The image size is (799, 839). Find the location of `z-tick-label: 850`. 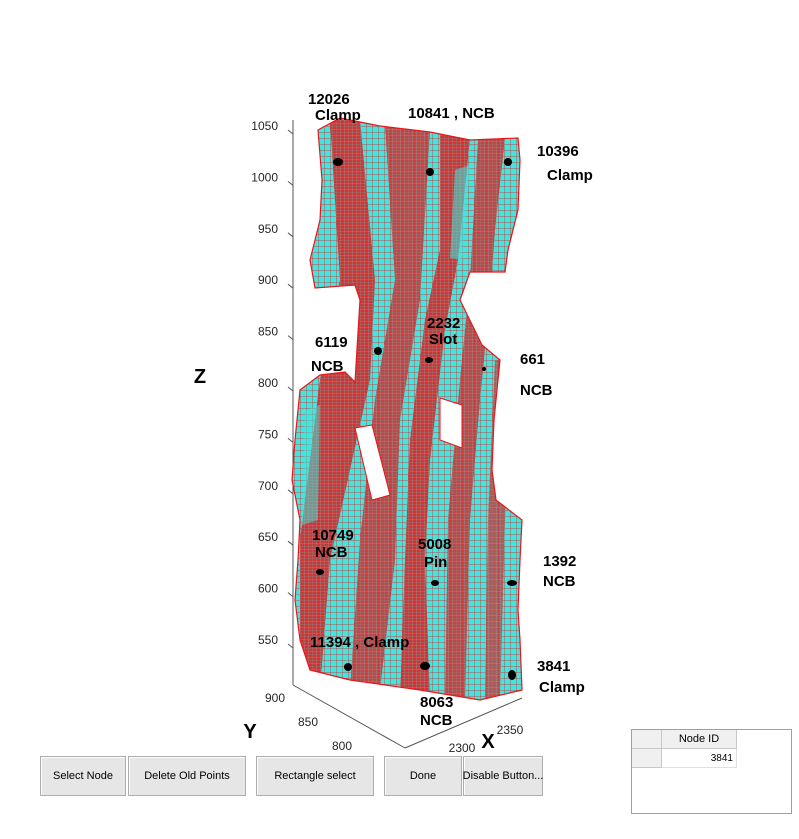

z-tick-label: 850 is located at coordinates (268, 332).